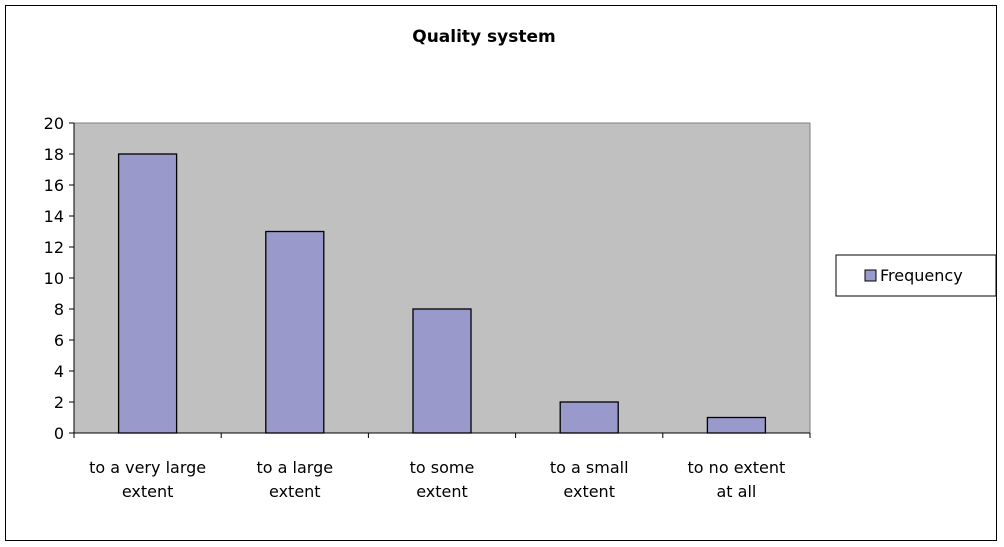 Image resolution: width=1004 pixels, height=547 pixels. Describe the element at coordinates (589, 479) in the screenshot. I see `x-category-label: to a small extent` at that location.